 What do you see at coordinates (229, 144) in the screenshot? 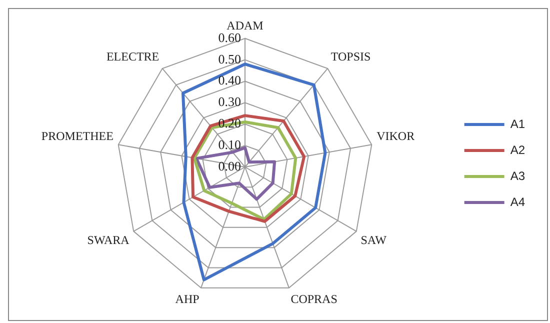
I see `y-tick-label: 0.10` at bounding box center [229, 144].